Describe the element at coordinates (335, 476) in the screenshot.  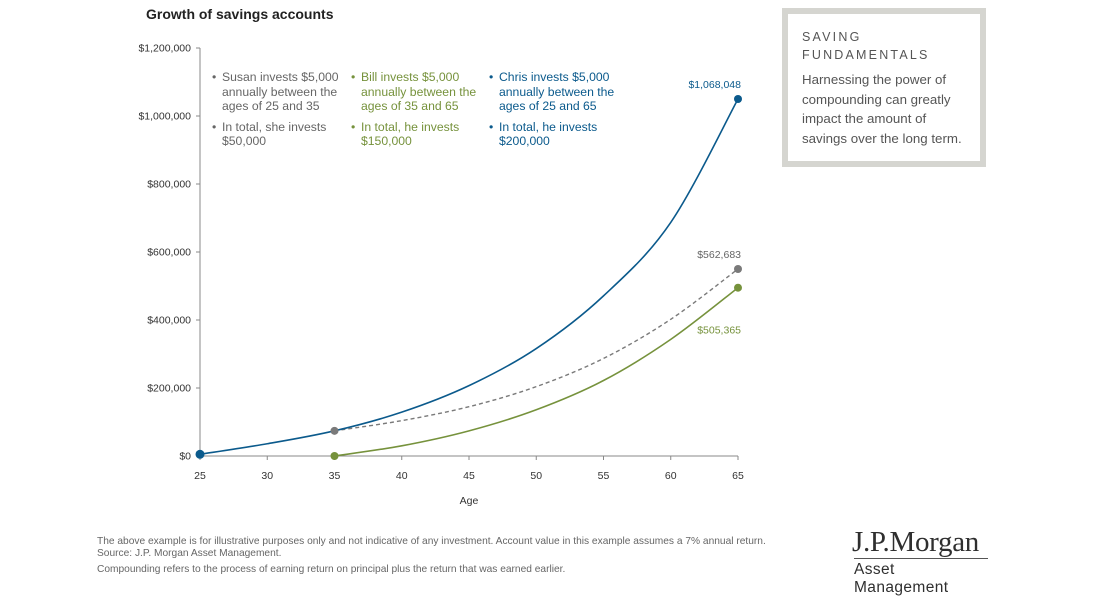
I see `x-tick-label: 35` at that location.